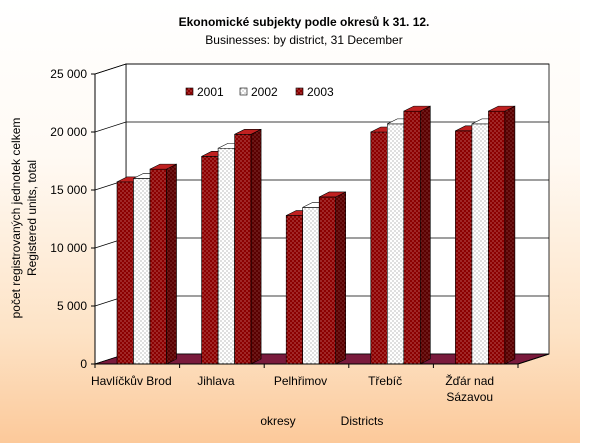 The height and width of the screenshot is (443, 615). What do you see at coordinates (533, 359) in the screenshot?
I see `x-axis-depth-line` at bounding box center [533, 359].